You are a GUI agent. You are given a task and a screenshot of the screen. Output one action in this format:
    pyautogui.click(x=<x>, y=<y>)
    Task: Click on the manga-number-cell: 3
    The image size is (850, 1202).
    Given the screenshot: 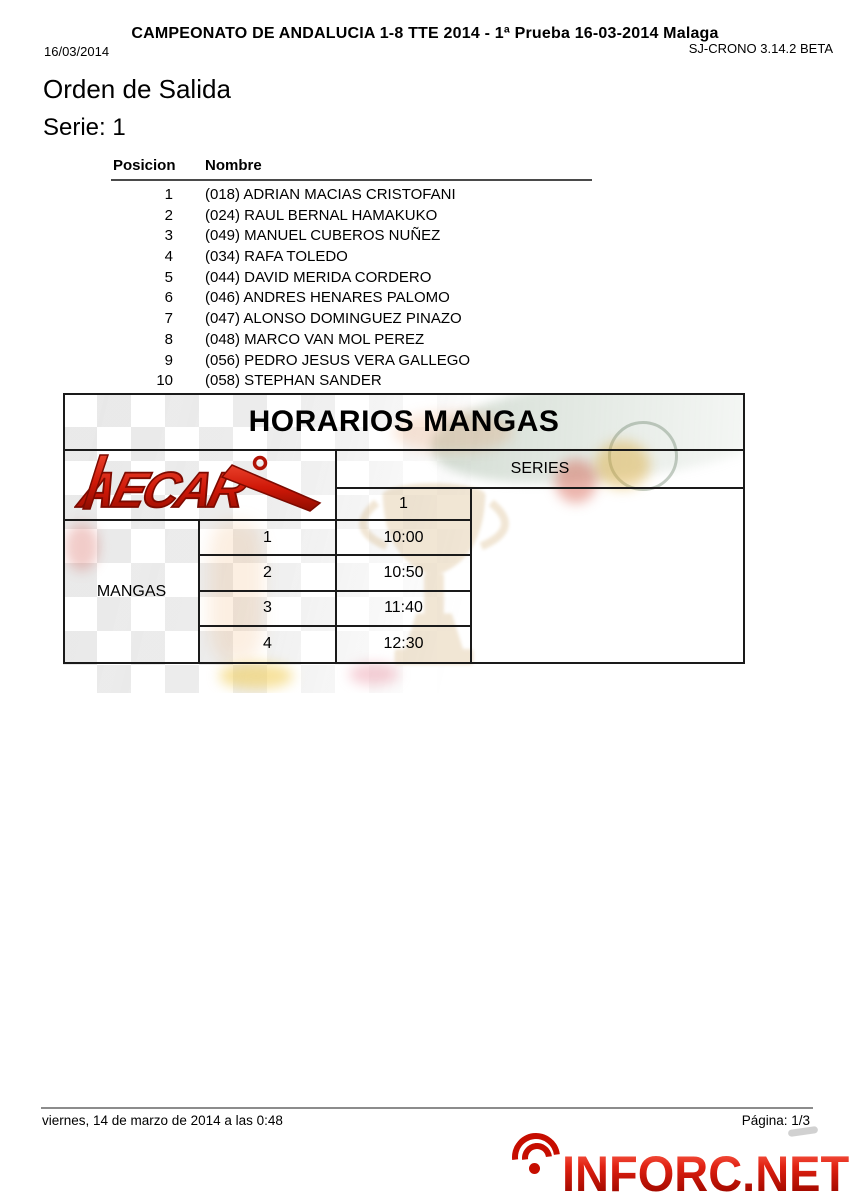 What is the action you would take?
    pyautogui.click(x=268, y=609)
    